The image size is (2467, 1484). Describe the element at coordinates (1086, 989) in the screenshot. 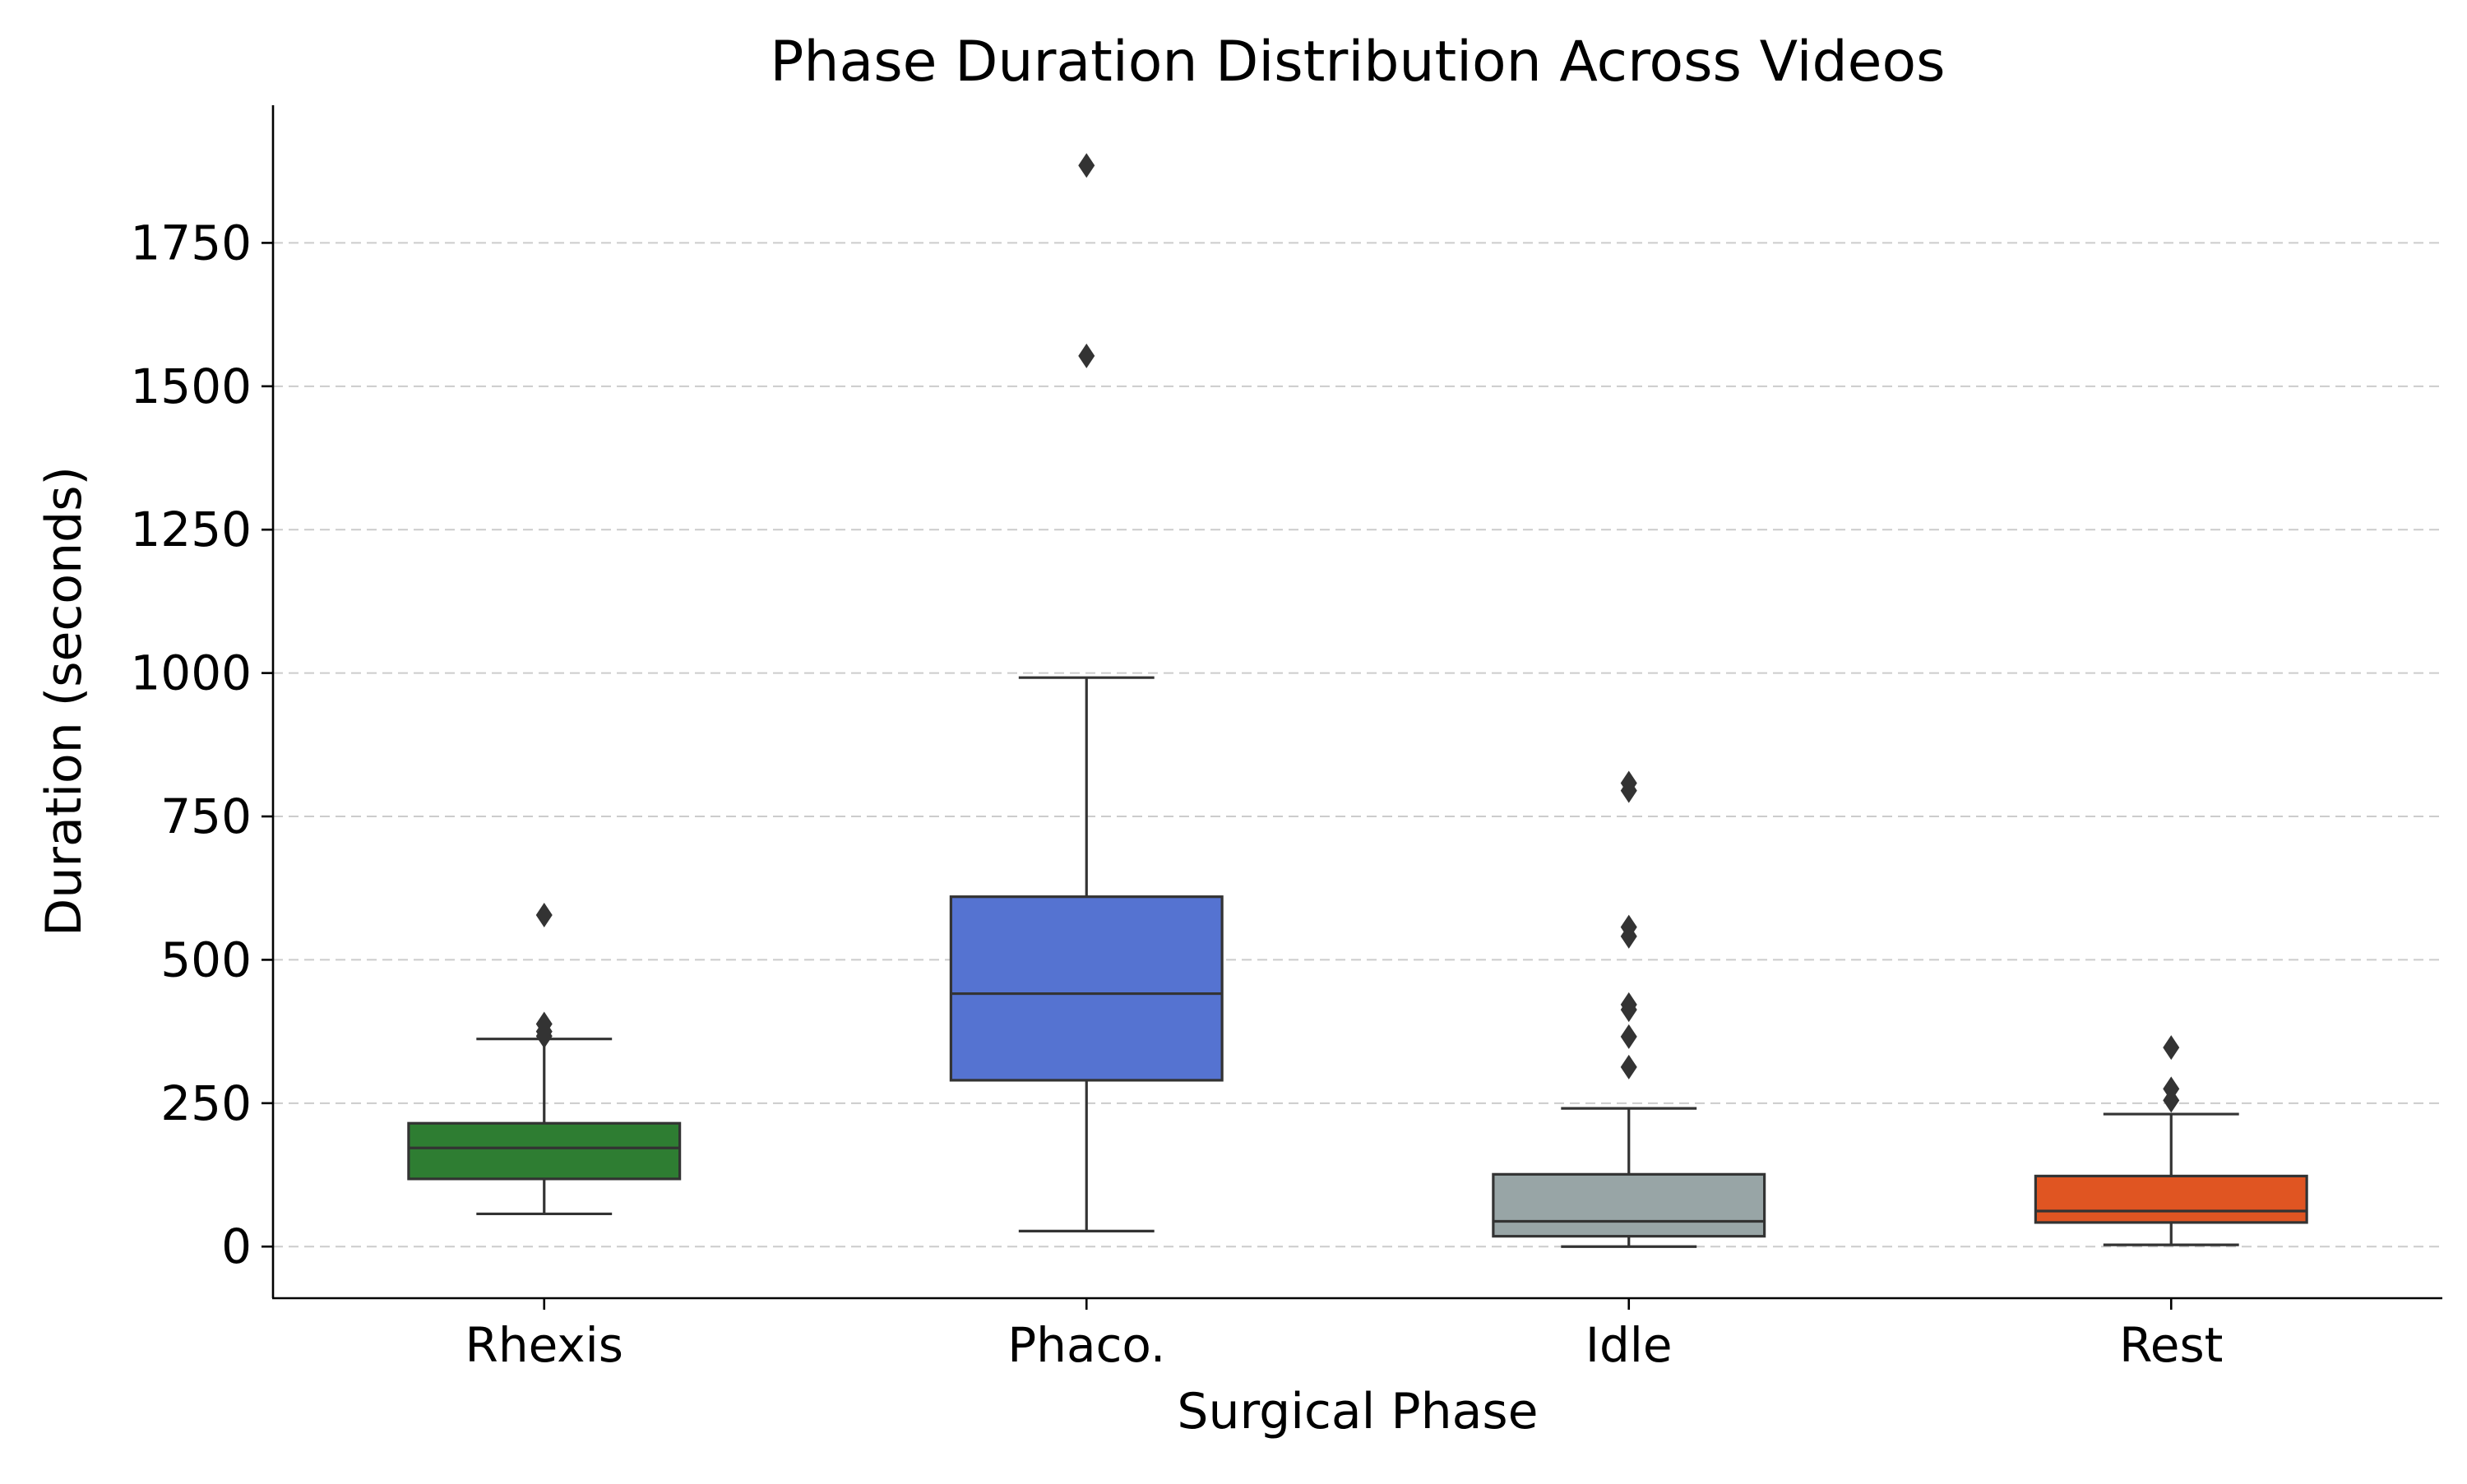

I see `box-iqr-phaco` at that location.